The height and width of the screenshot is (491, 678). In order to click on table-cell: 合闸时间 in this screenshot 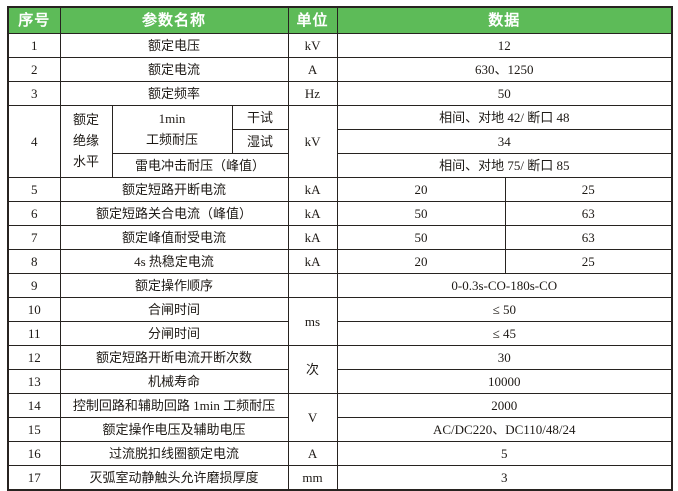, I will do `click(174, 309)`.